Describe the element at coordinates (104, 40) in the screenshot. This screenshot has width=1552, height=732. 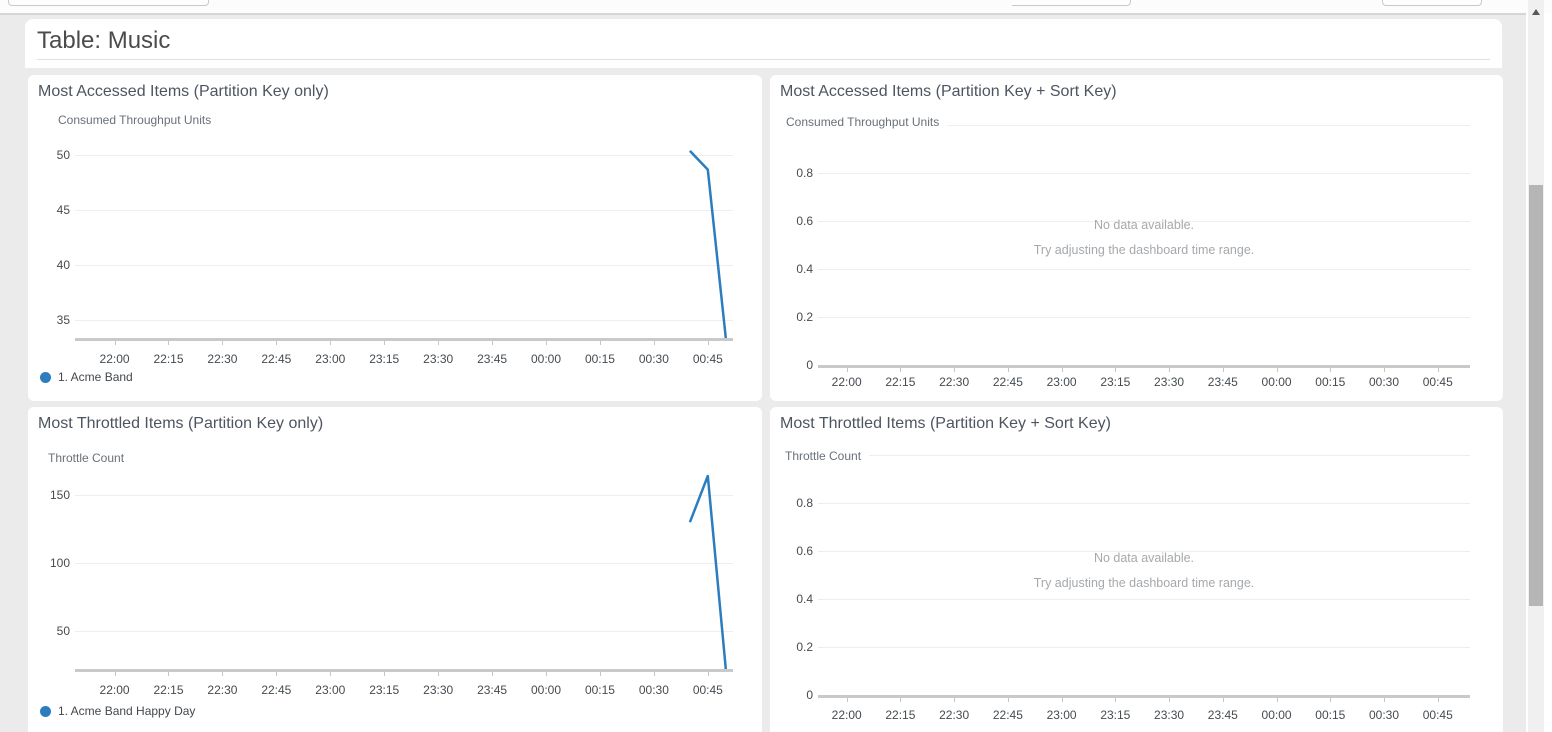
I see `page-title: Table: Music` at that location.